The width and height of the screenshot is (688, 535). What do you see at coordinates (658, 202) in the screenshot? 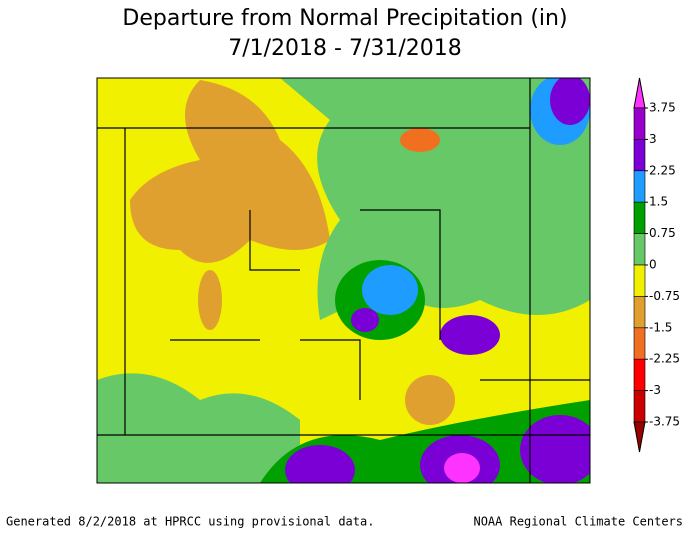
I see `colorbar-label: 1.5` at bounding box center [658, 202].